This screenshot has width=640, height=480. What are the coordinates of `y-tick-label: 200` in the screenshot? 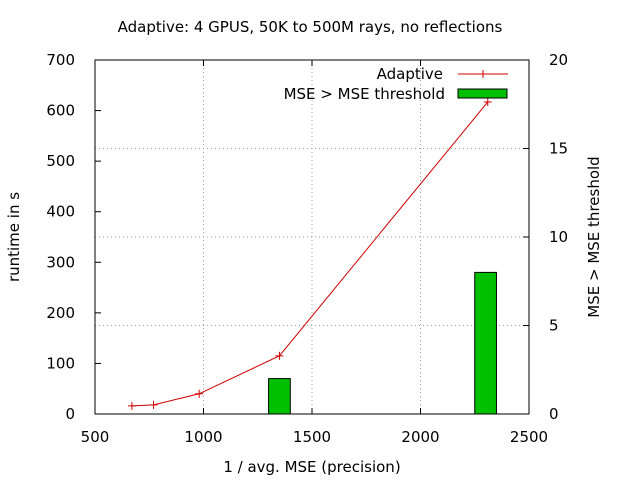 It's located at (60, 313).